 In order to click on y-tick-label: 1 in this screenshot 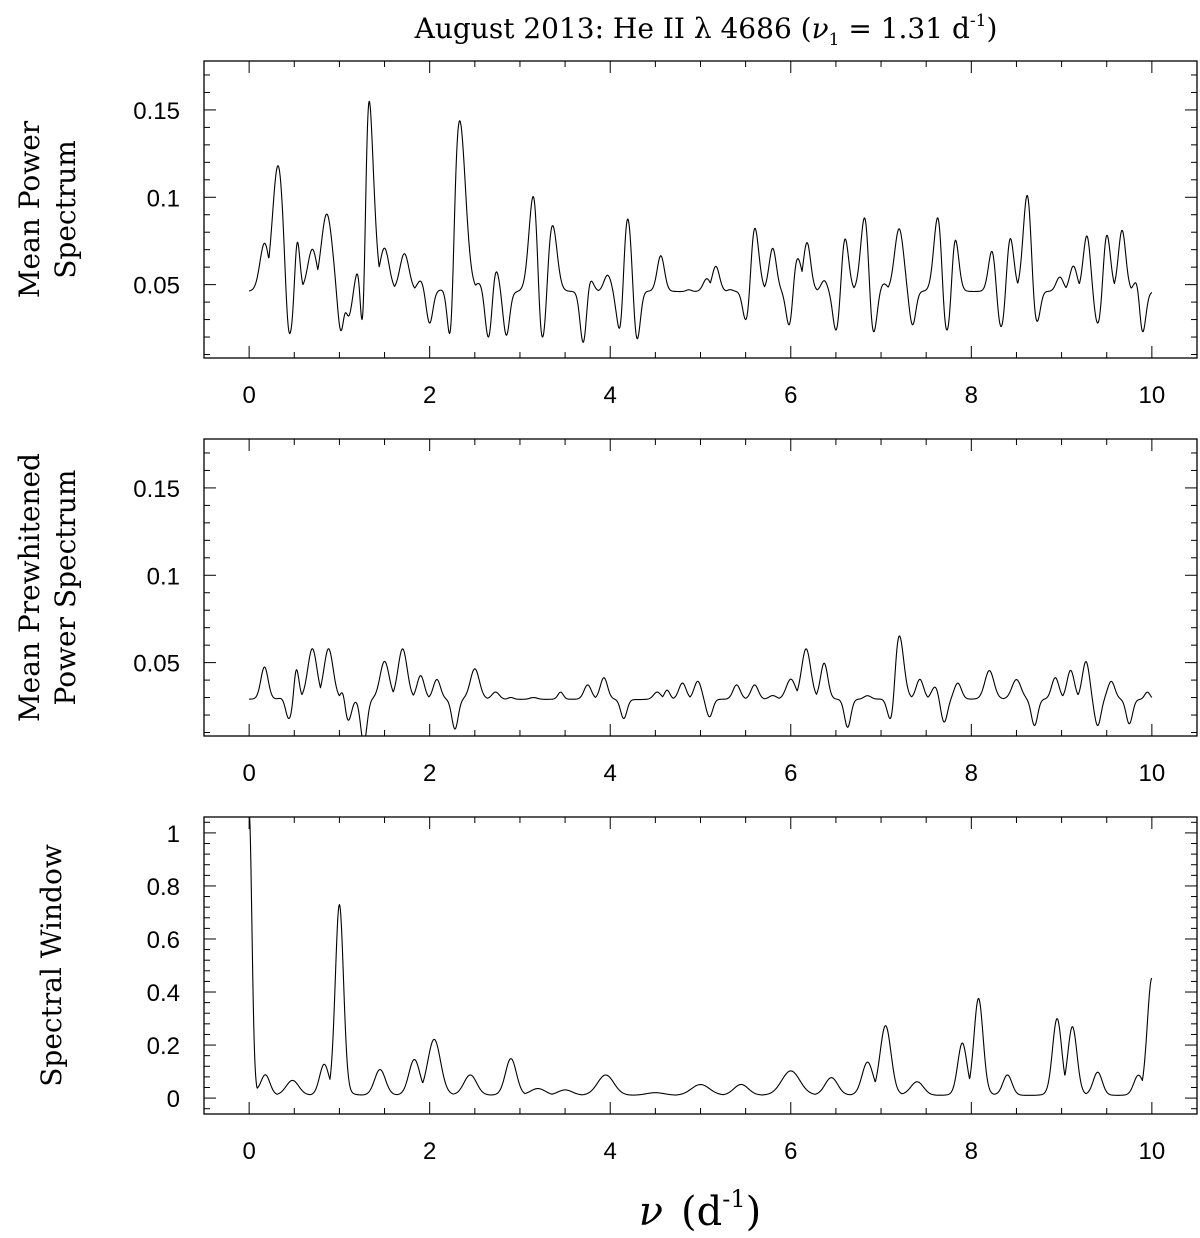, I will do `click(173, 834)`.